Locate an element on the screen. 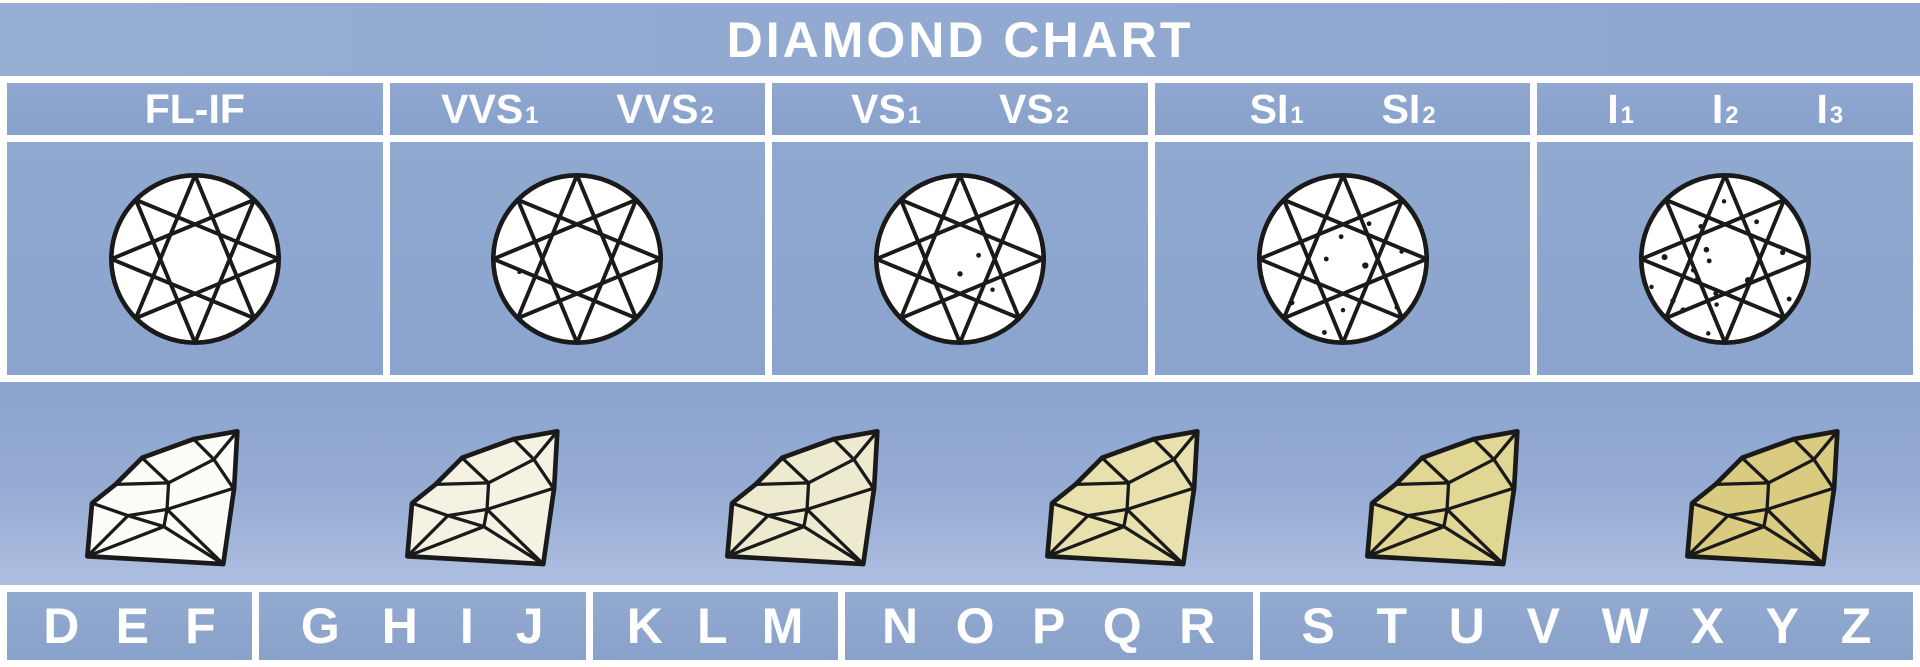  grade-label: VVS2 is located at coordinates (665, 108).